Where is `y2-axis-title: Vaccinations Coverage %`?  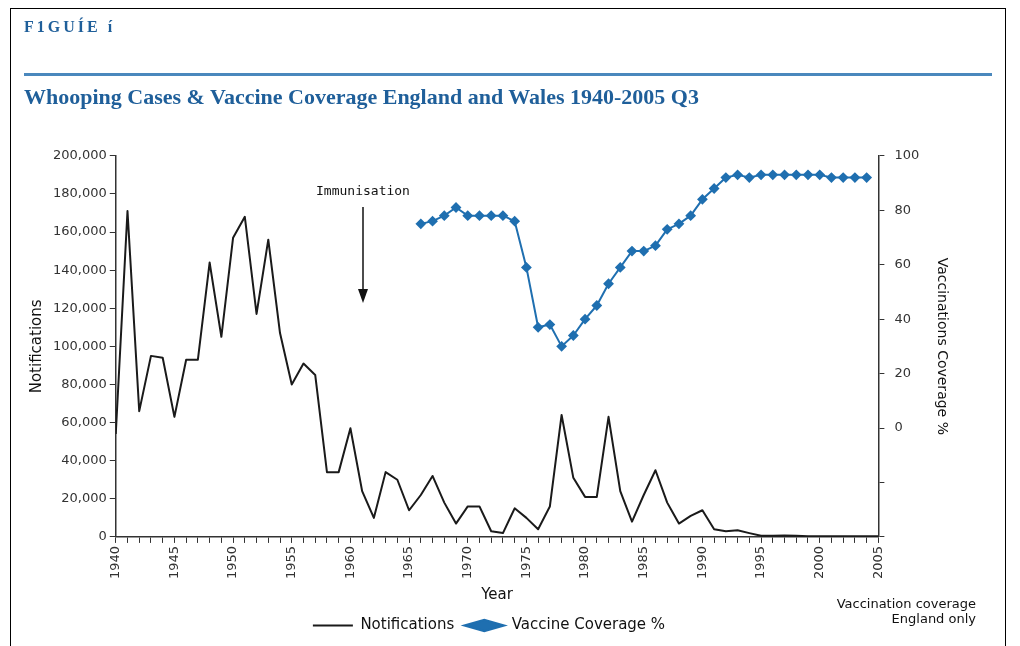 y2-axis-title: Vaccinations Coverage % is located at coordinates (942, 346).